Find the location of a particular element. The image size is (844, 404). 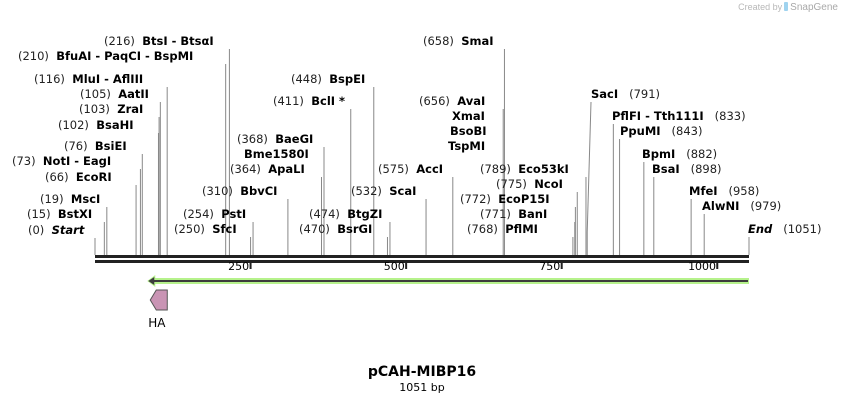

site-name: BspEI is located at coordinates (347, 79).